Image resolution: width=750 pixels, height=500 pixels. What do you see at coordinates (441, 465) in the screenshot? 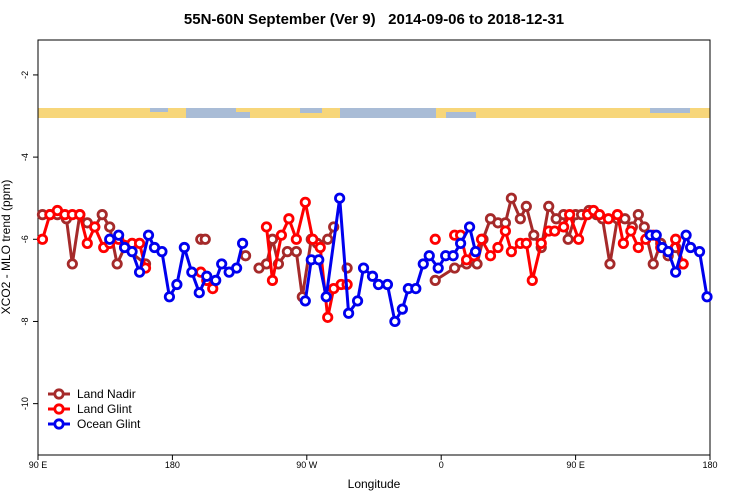
I see `x-tick-label: 0` at bounding box center [441, 465].